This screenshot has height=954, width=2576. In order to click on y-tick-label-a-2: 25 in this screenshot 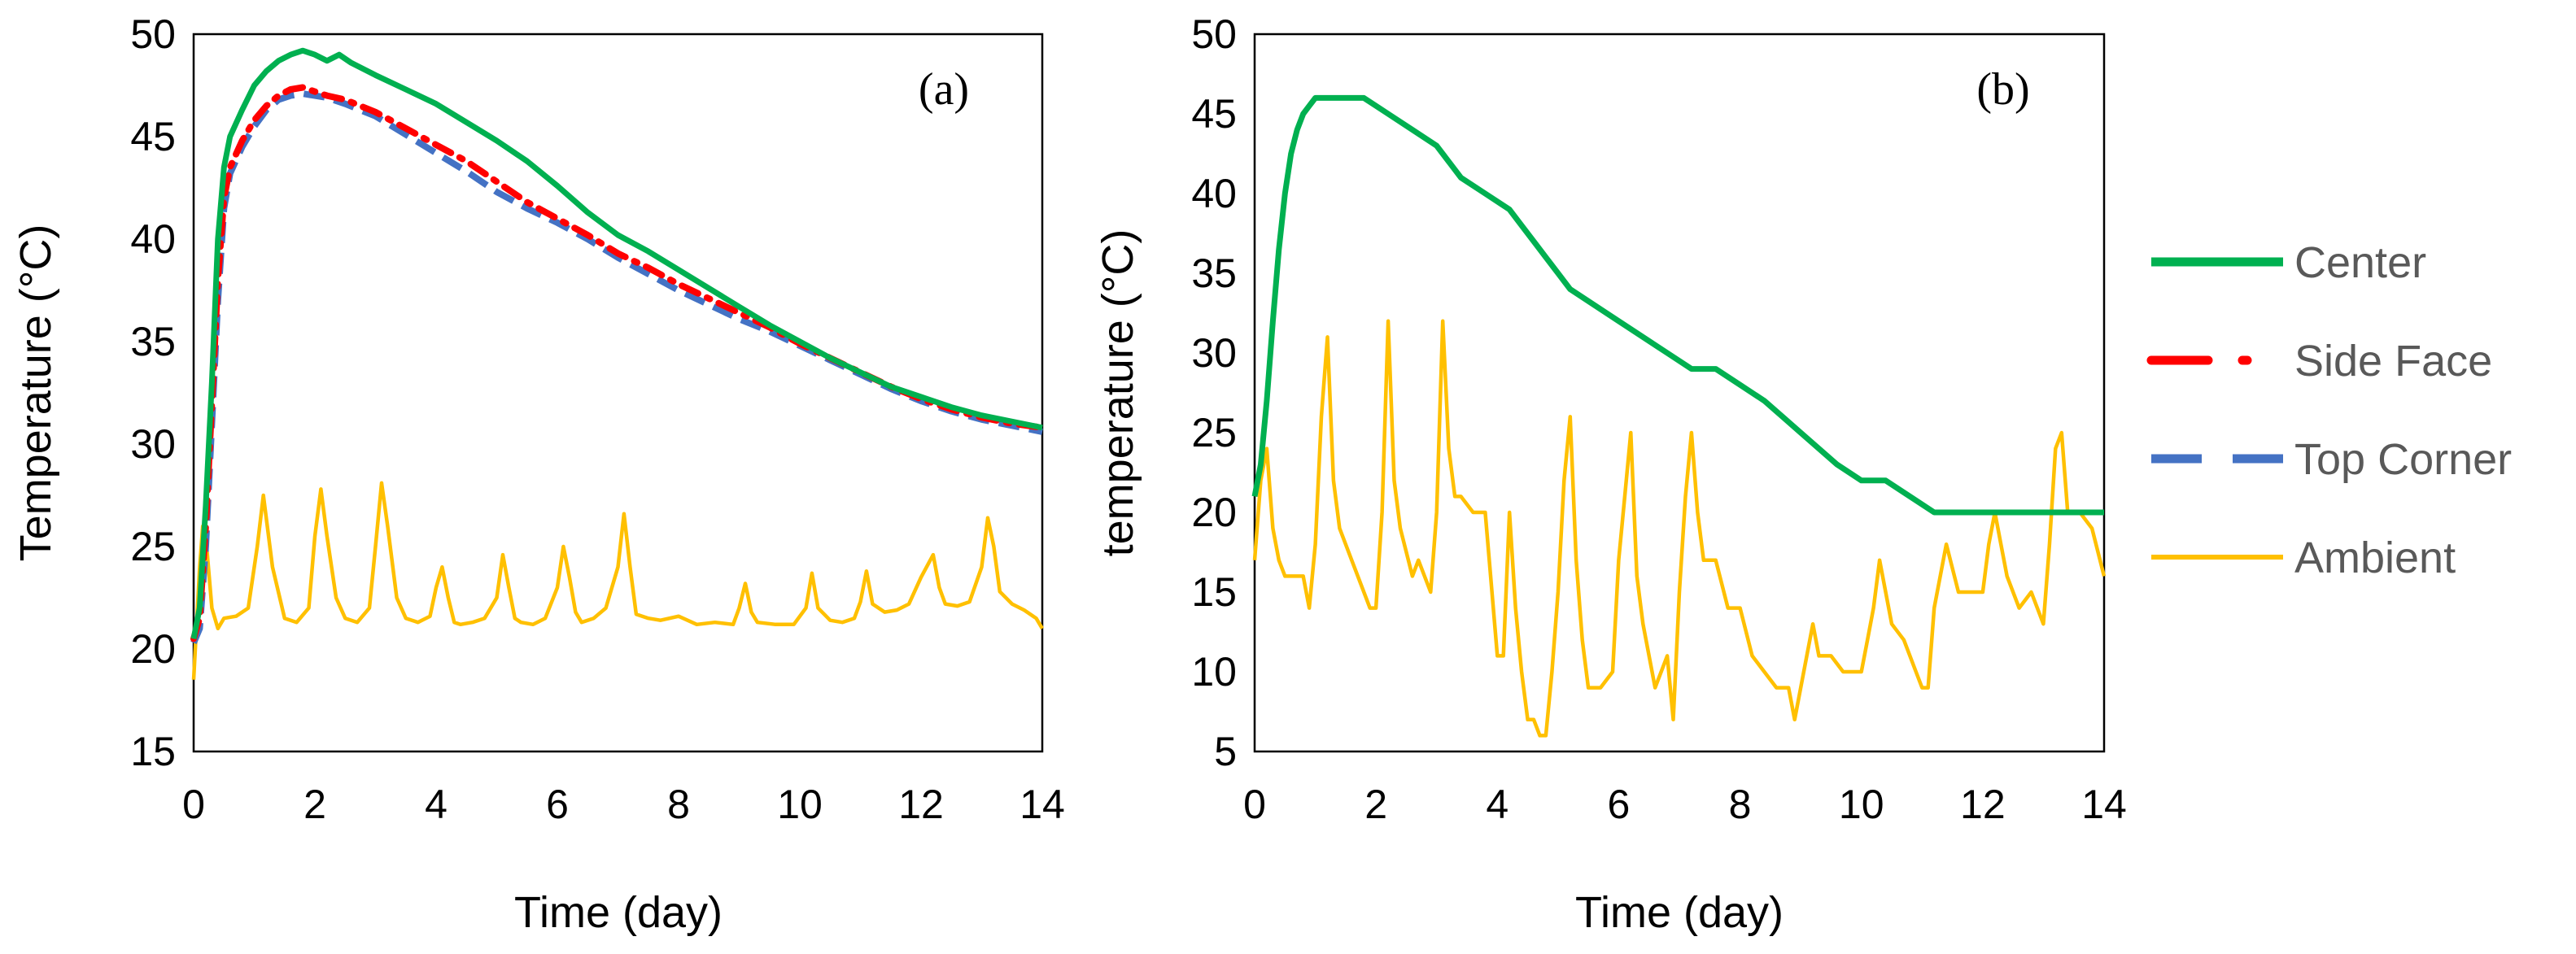, I will do `click(153, 547)`.